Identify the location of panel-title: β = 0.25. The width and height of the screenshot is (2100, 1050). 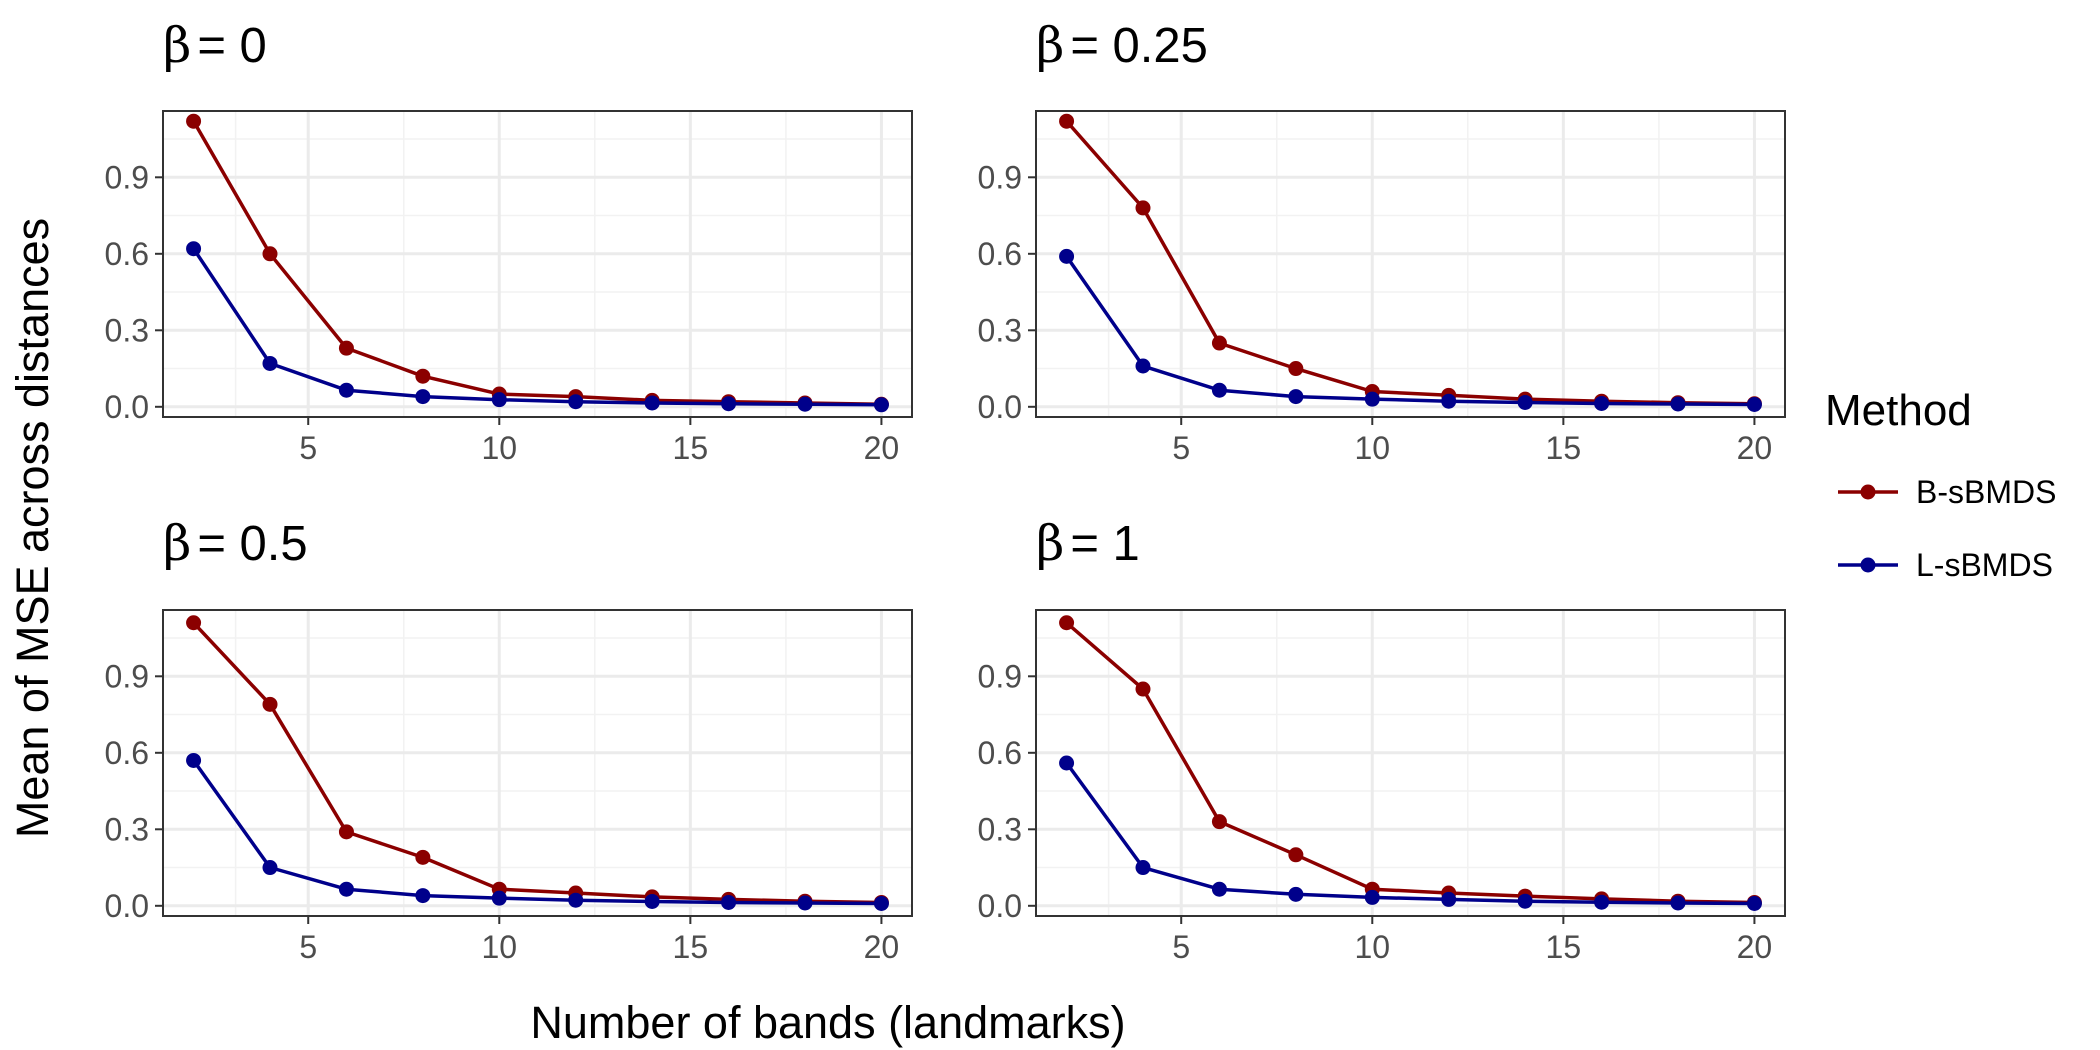
(1122, 45).